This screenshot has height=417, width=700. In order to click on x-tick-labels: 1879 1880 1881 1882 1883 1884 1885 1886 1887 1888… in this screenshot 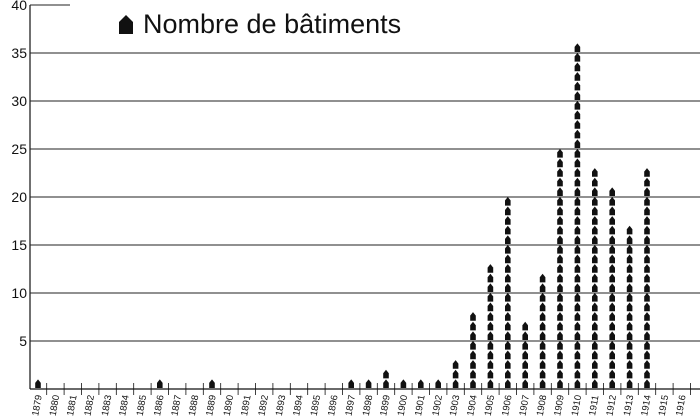, I will do `click(359, 405)`.